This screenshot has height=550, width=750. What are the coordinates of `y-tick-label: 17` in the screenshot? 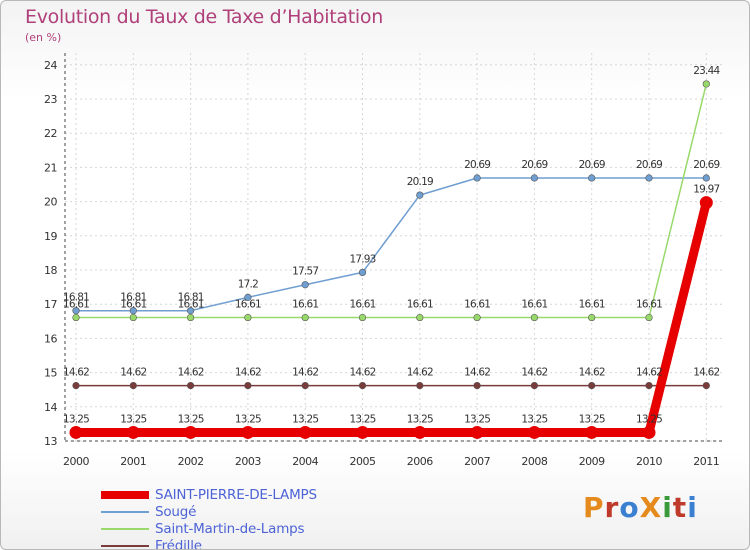 It's located at (50, 304).